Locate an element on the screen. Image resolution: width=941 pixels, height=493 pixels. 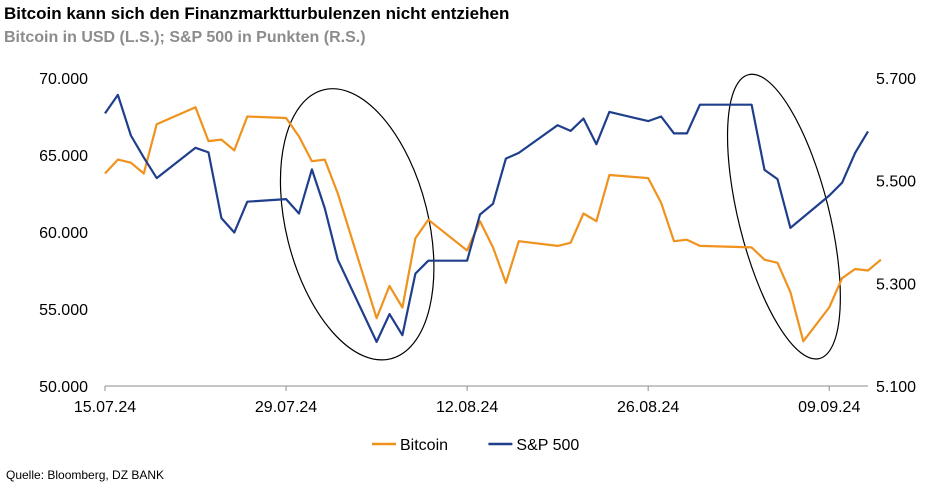
legend: Bitcoin S&P 500 is located at coordinates (475, 445).